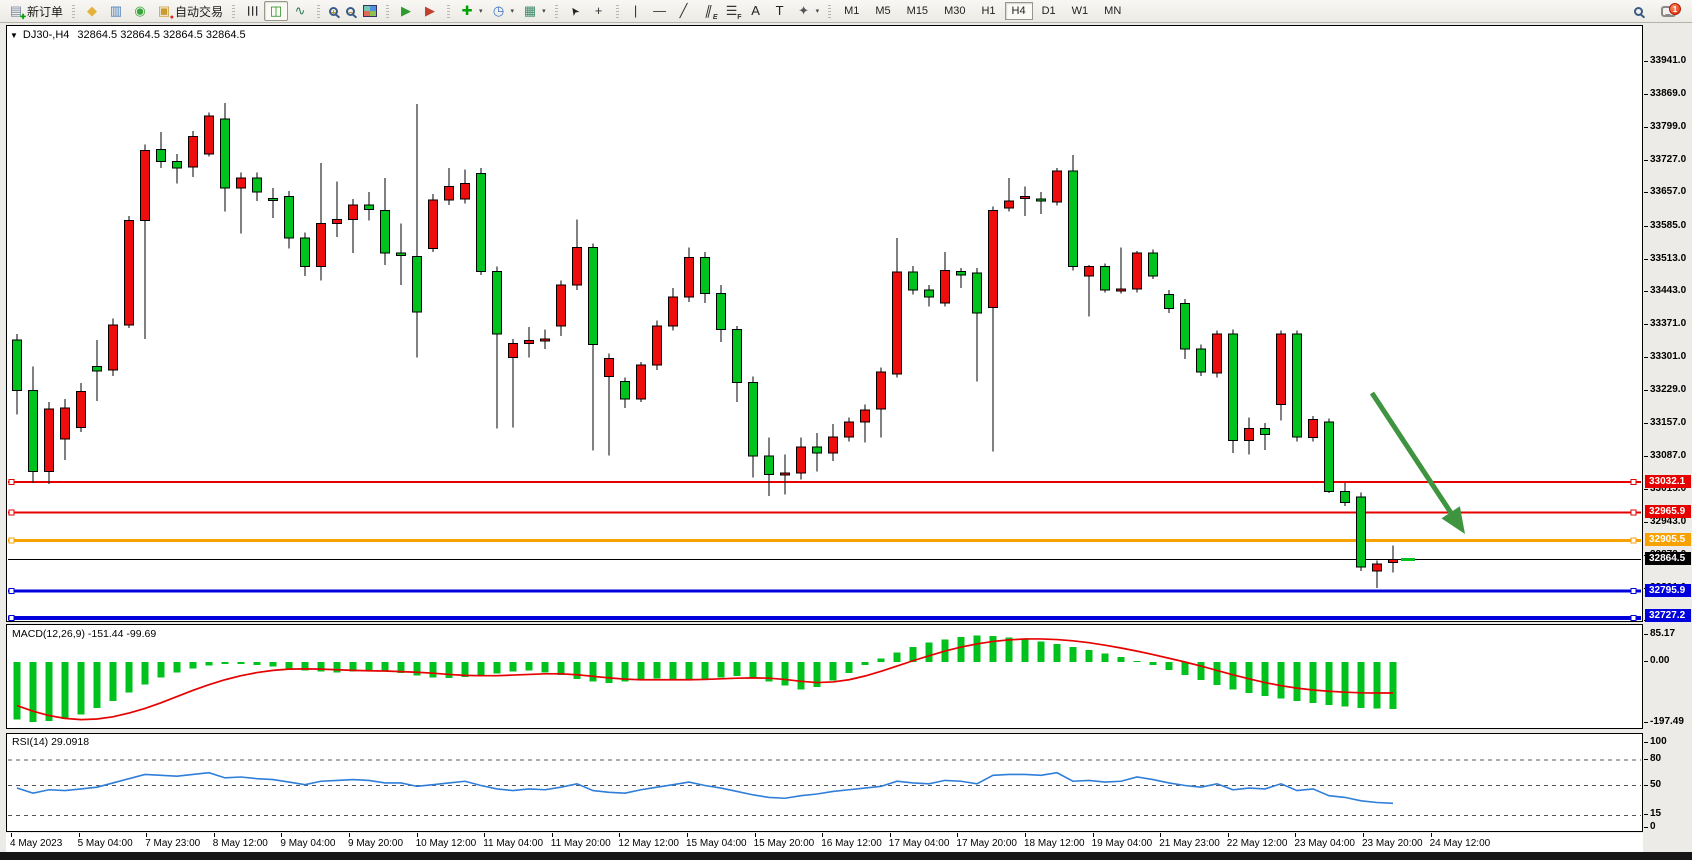  What do you see at coordinates (116, 11) in the screenshot?
I see `market-watch-button: ▥` at bounding box center [116, 11].